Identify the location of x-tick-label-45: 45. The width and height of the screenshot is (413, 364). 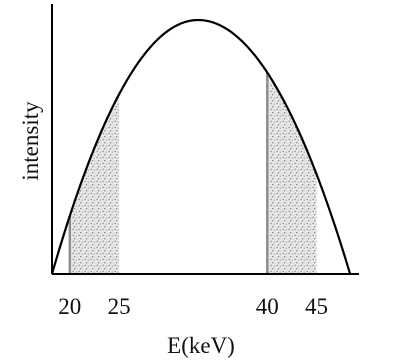
(316, 306).